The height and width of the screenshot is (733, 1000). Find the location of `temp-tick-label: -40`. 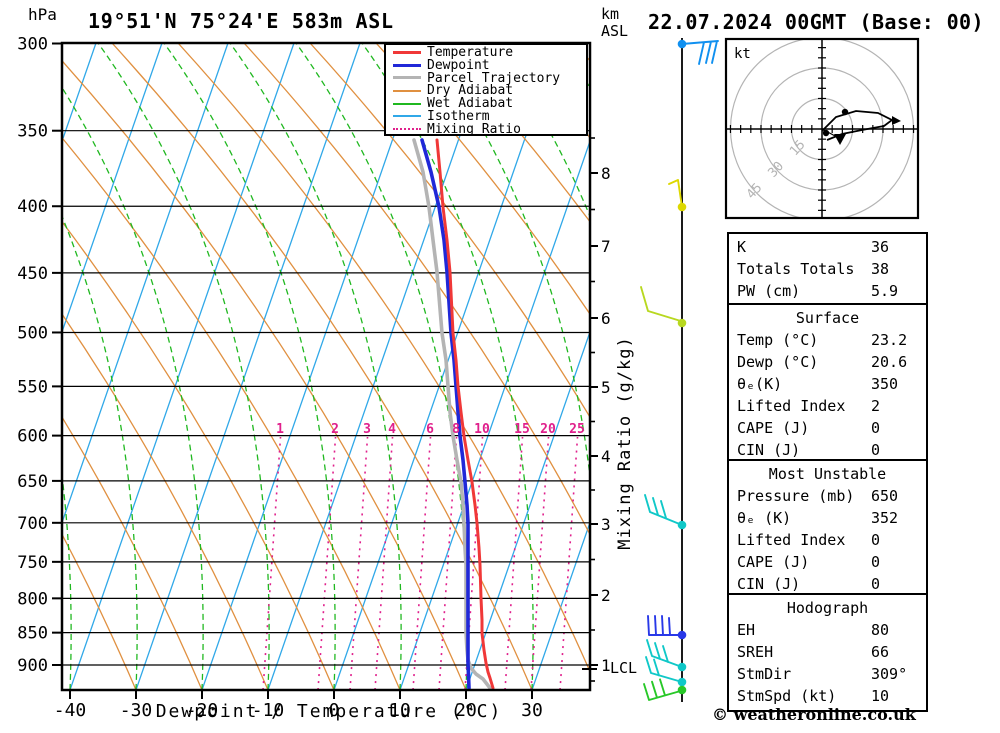

temp-tick-label: -40 is located at coordinates (70, 710).